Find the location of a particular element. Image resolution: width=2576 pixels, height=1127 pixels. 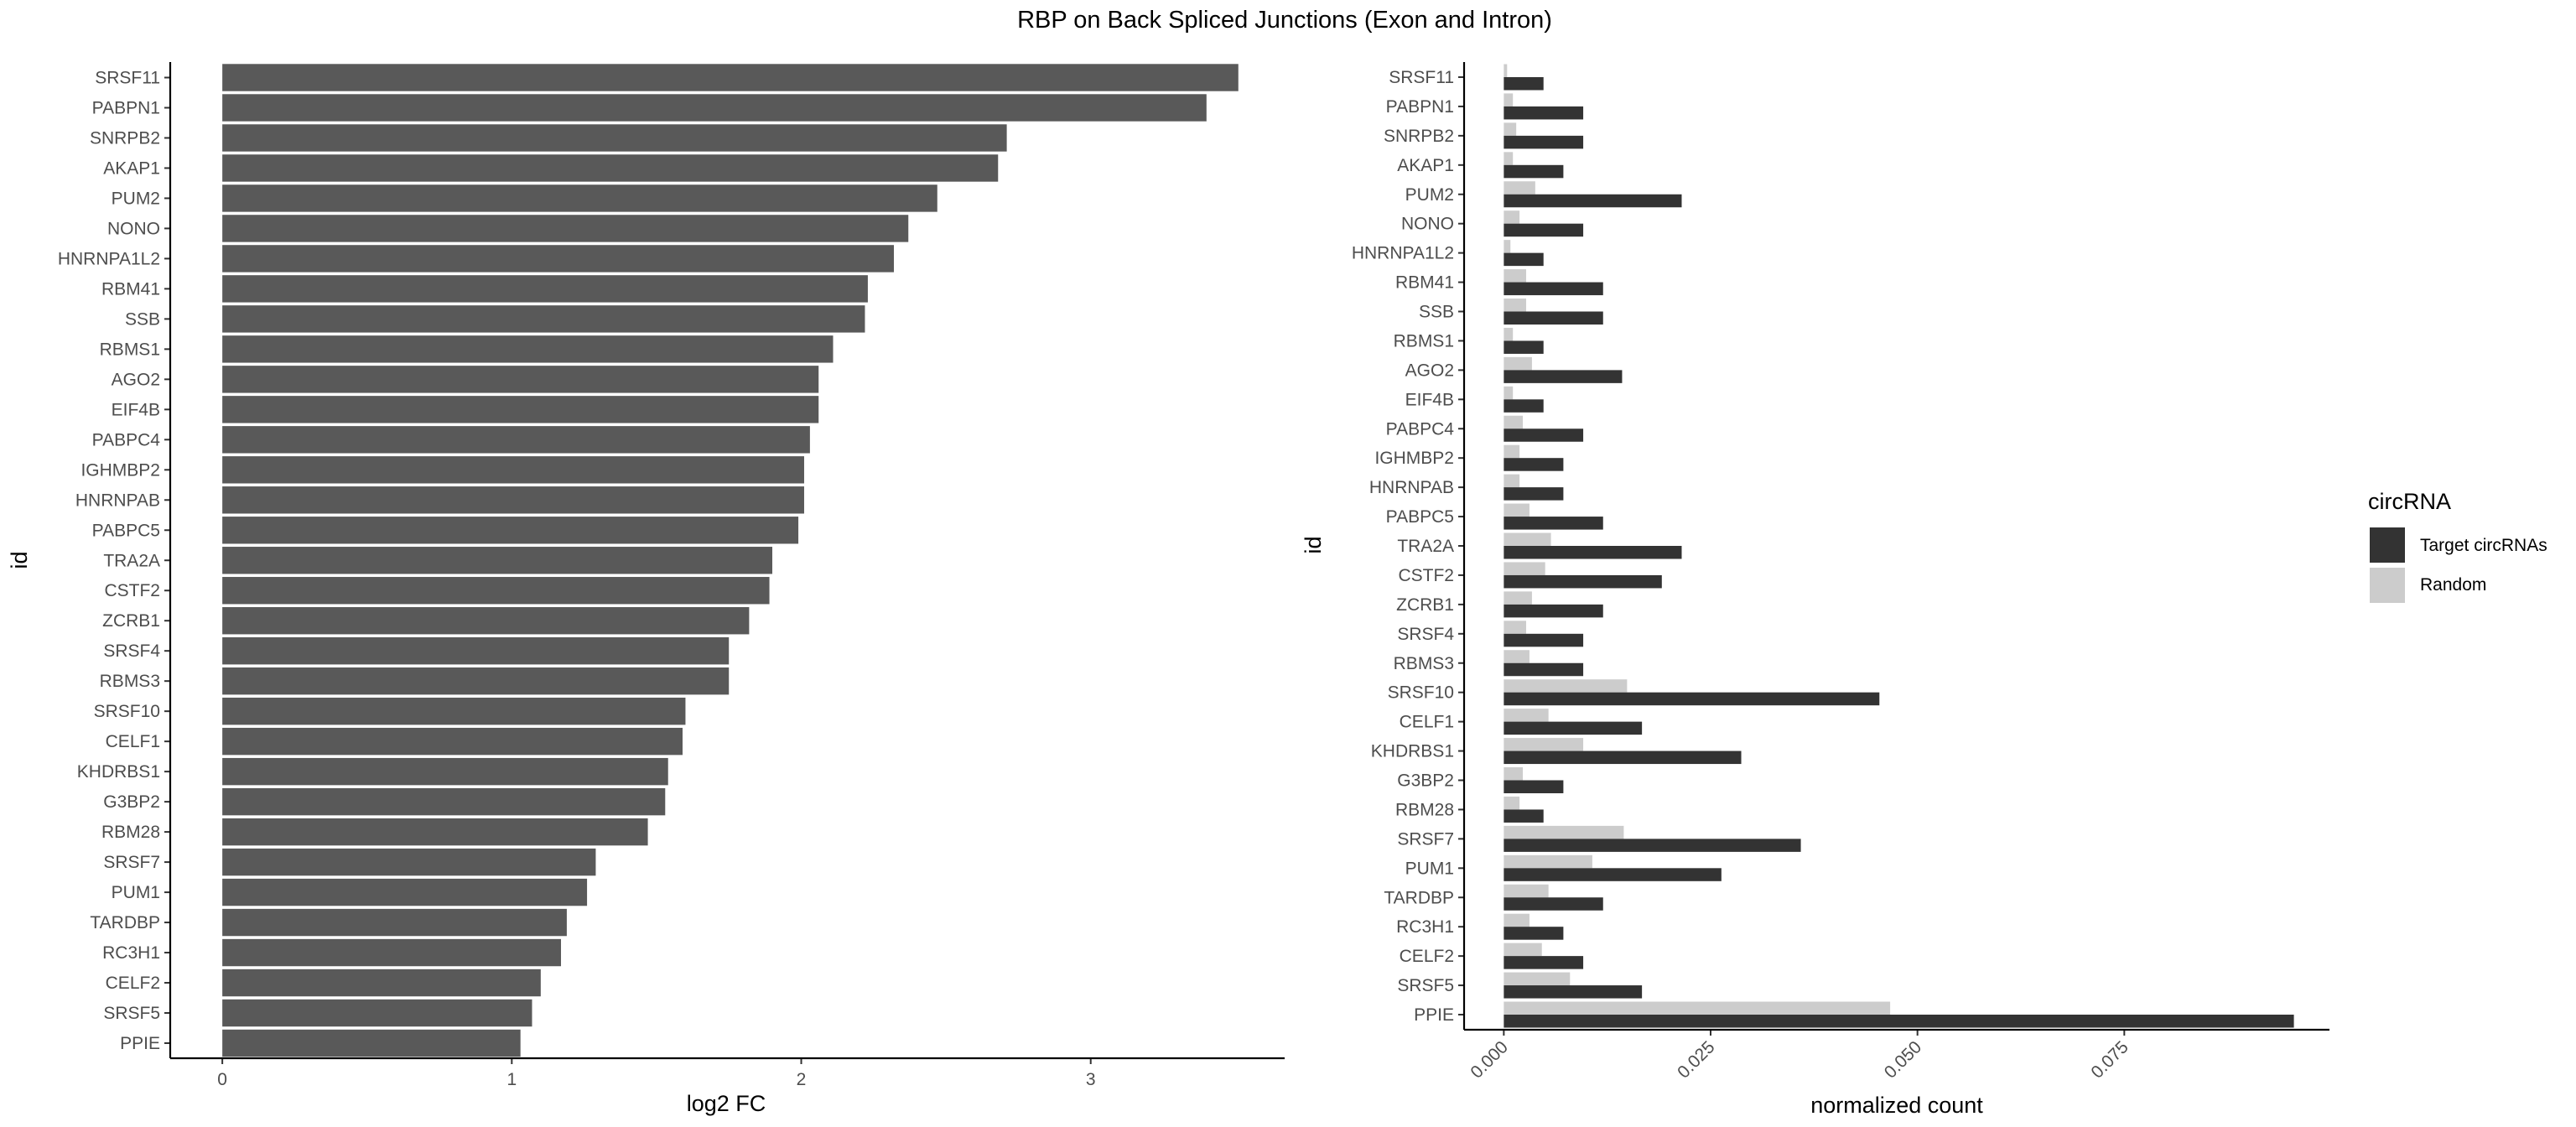

log2fc-bar-snrpb2 is located at coordinates (614, 138).